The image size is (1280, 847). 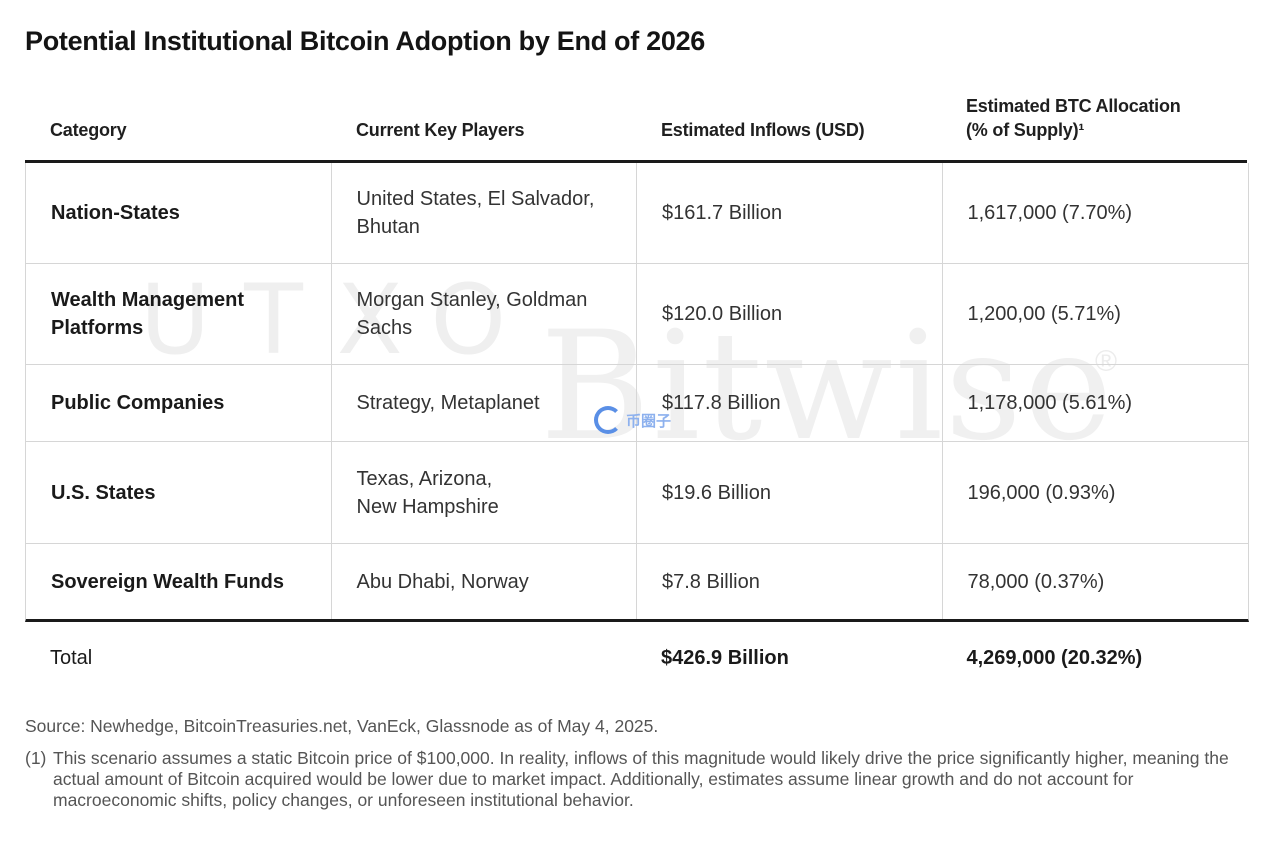 What do you see at coordinates (790, 213) in the screenshot?
I see `inflows-cell: $161.7 Billion` at bounding box center [790, 213].